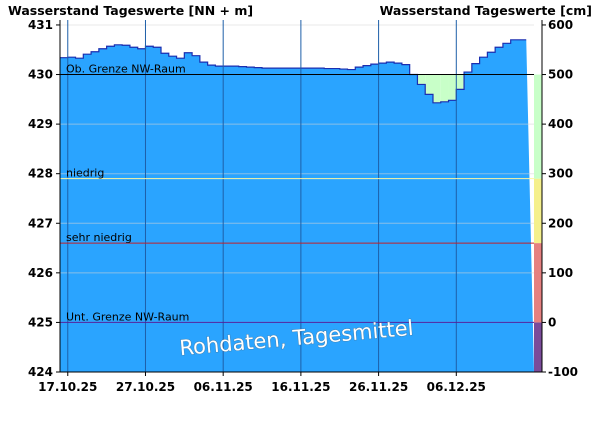 The image size is (600, 426). I want to click on x-tick-label: 06.12.25, so click(456, 387).